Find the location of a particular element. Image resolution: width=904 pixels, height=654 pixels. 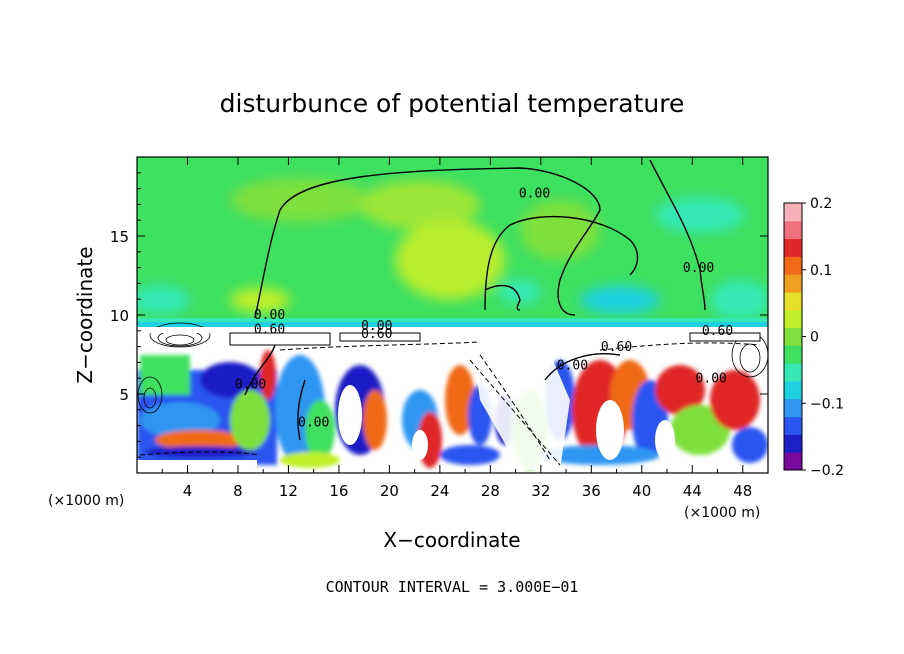

colorbar-labels: 0.2 0.1 0 −0.1 −0.2 is located at coordinates (823, 337).